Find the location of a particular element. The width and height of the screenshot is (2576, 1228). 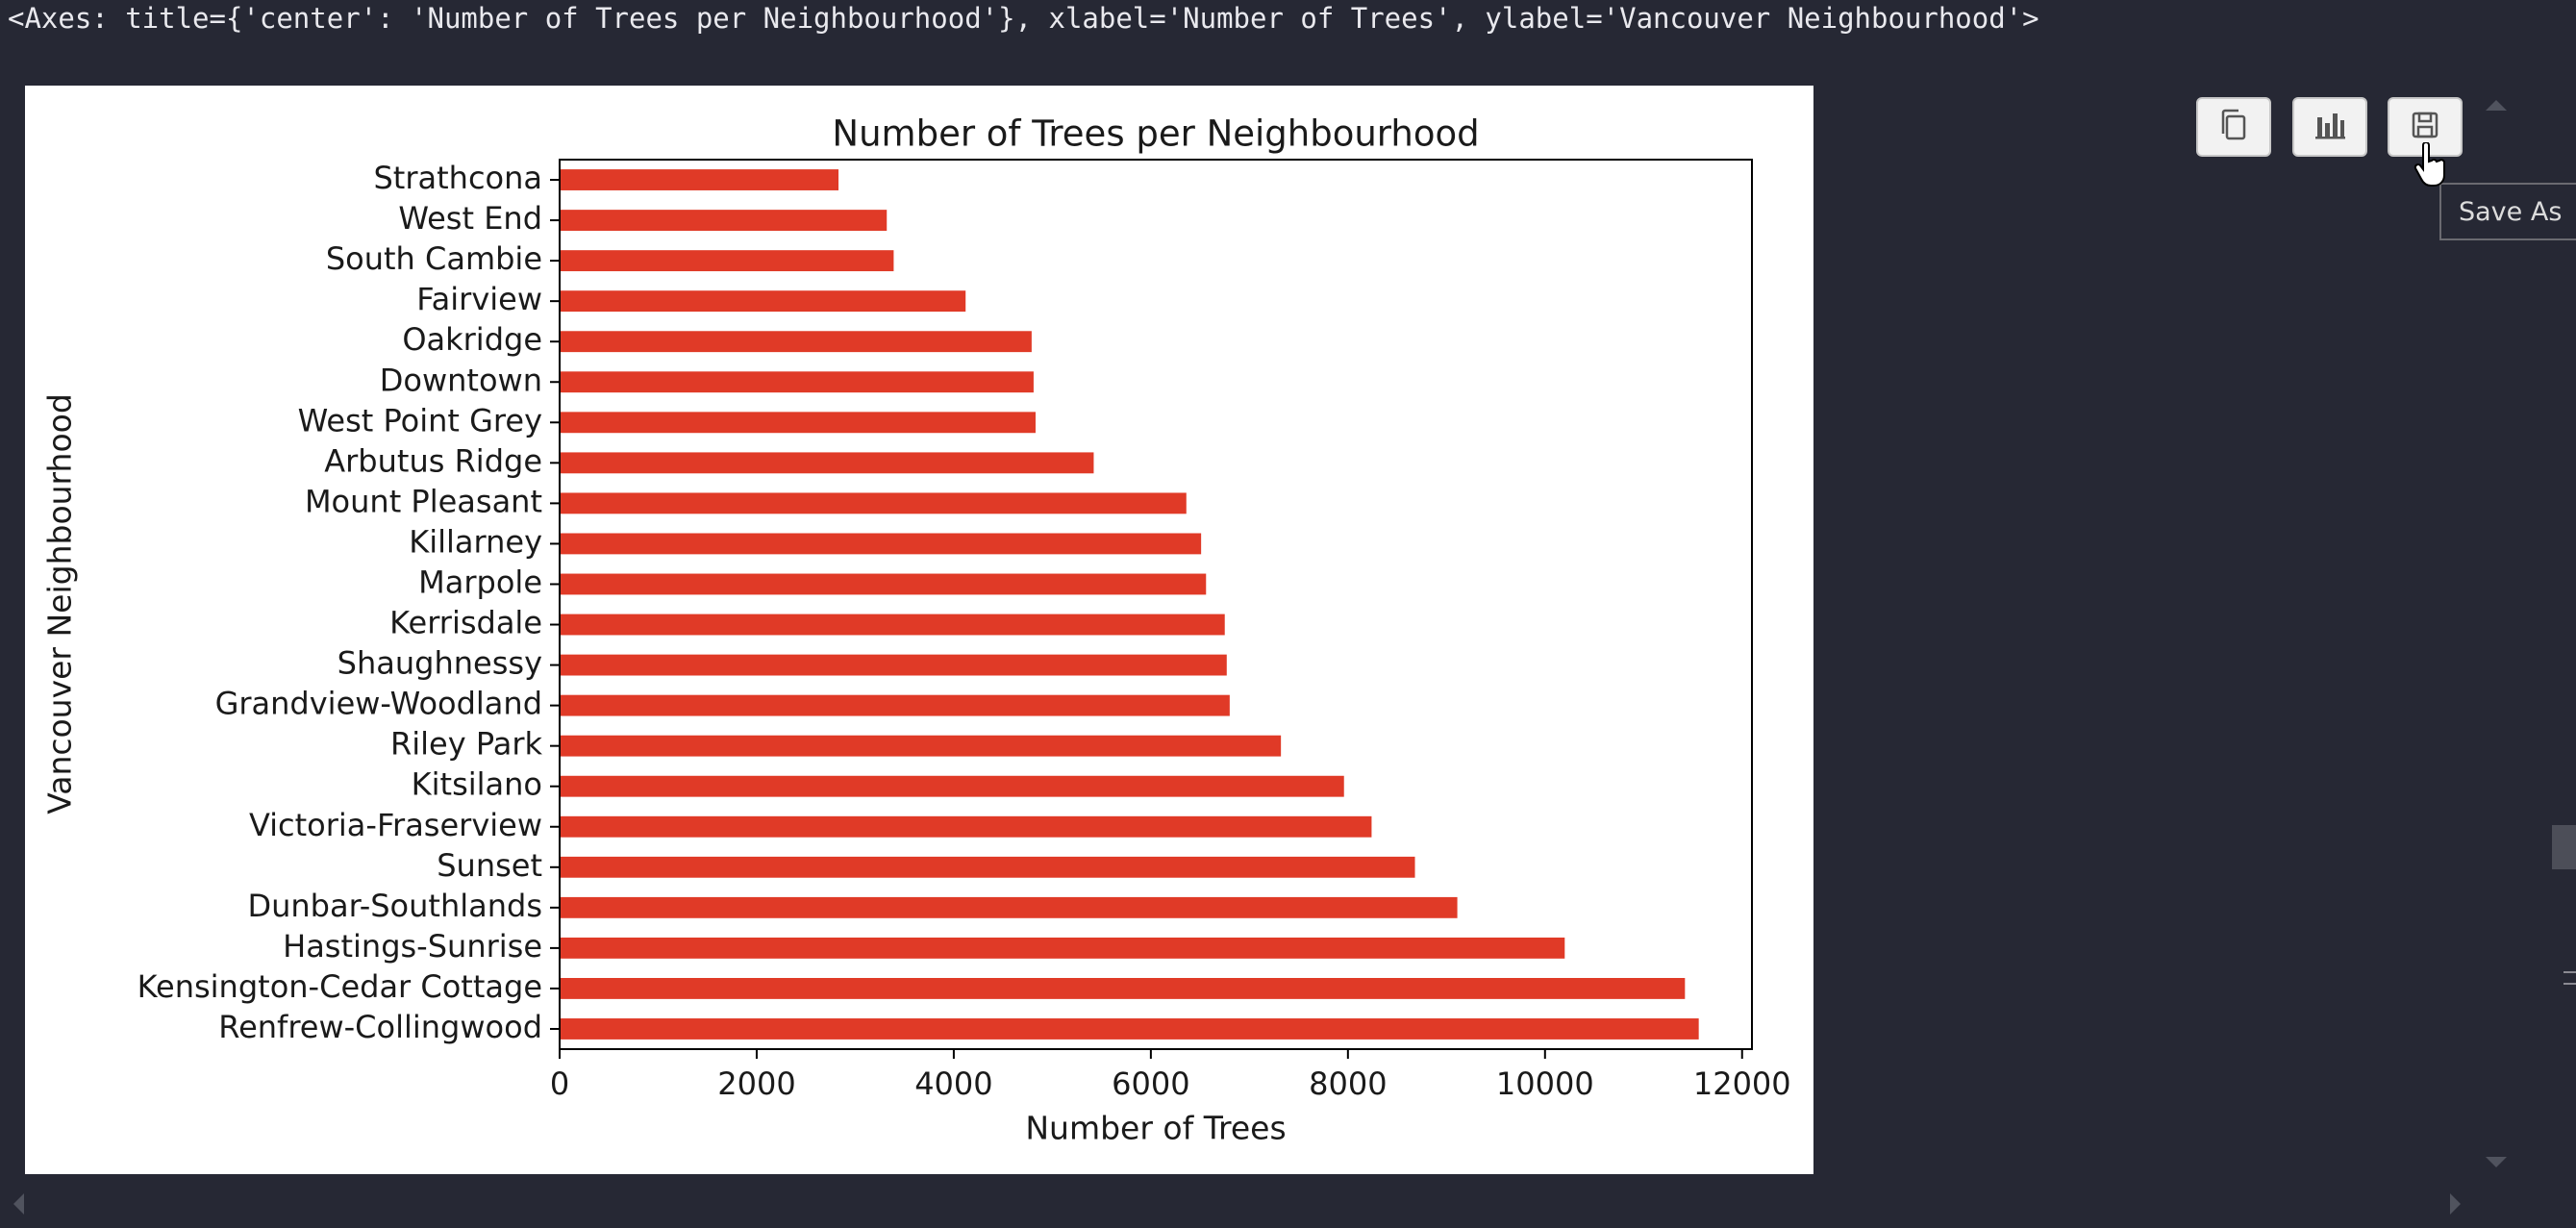

y-tick-label: Kerrisdale is located at coordinates (465, 623).